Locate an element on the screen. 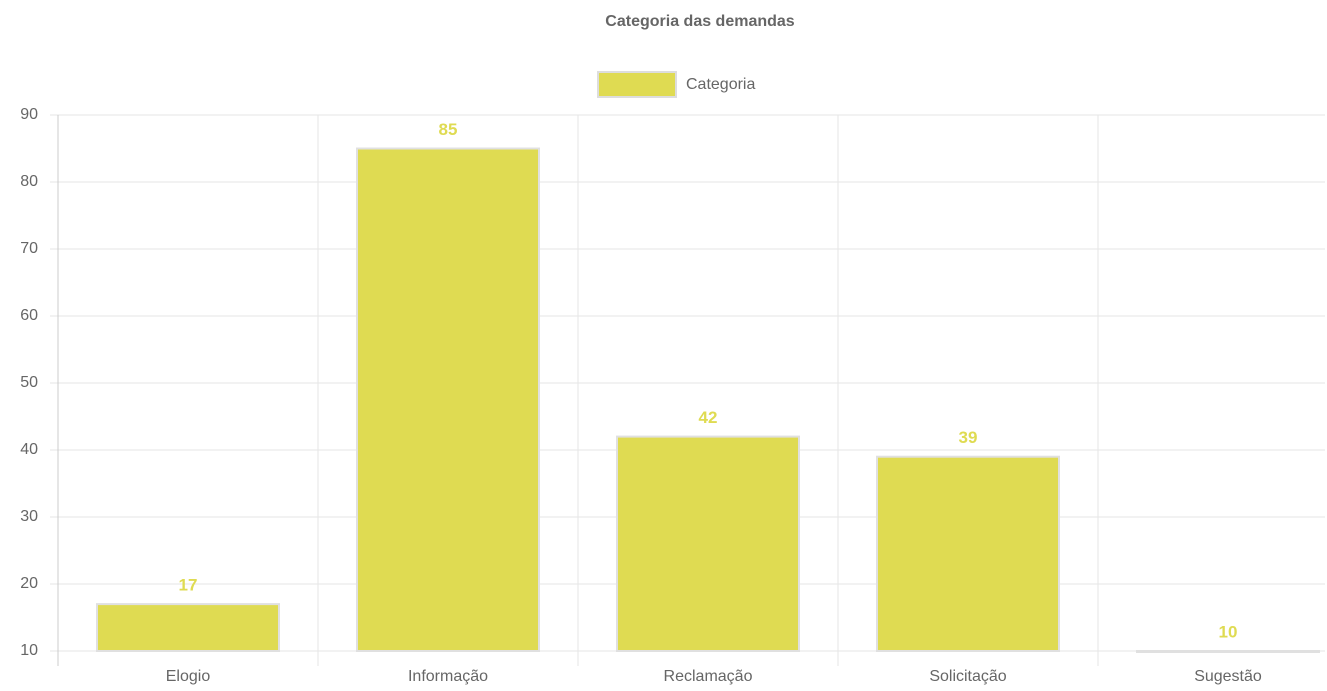 The image size is (1327, 691). x-tick-label: Sugestão is located at coordinates (1228, 676).